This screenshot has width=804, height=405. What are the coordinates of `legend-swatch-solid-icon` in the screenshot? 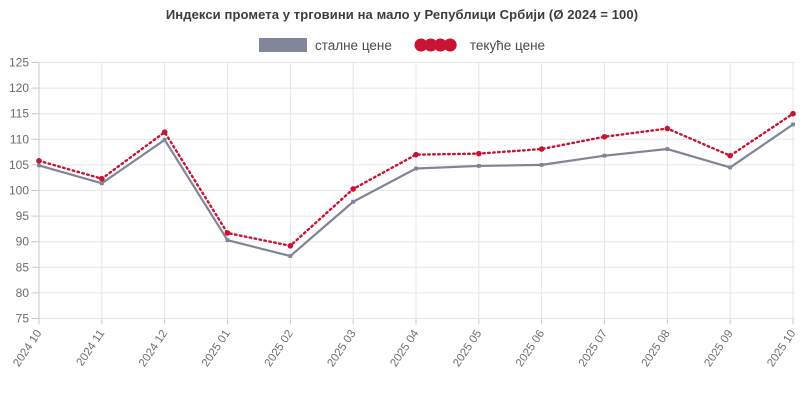 It's located at (282, 45).